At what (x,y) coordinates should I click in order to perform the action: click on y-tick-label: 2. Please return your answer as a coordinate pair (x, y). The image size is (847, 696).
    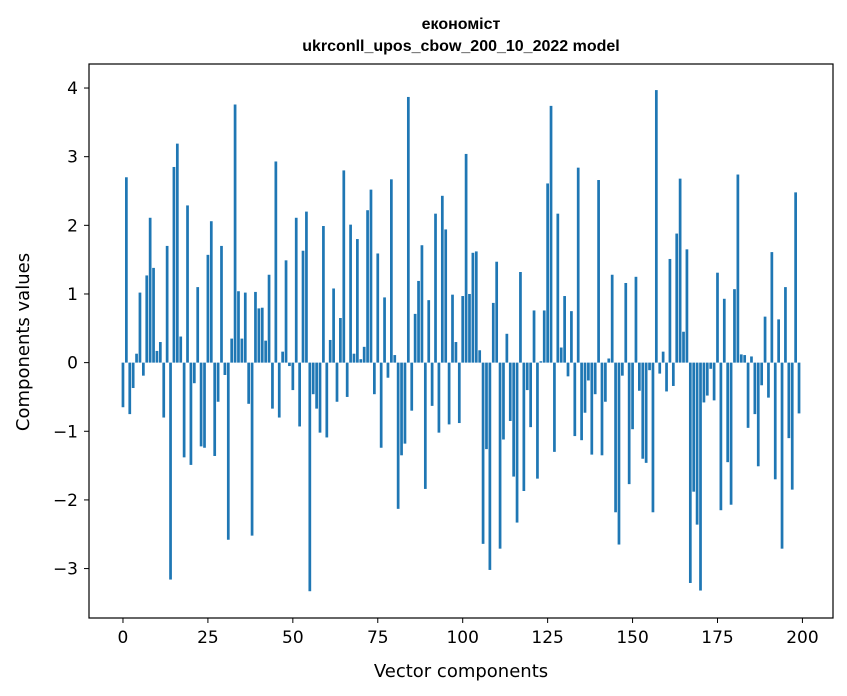
    Looking at the image, I should click on (72, 226).